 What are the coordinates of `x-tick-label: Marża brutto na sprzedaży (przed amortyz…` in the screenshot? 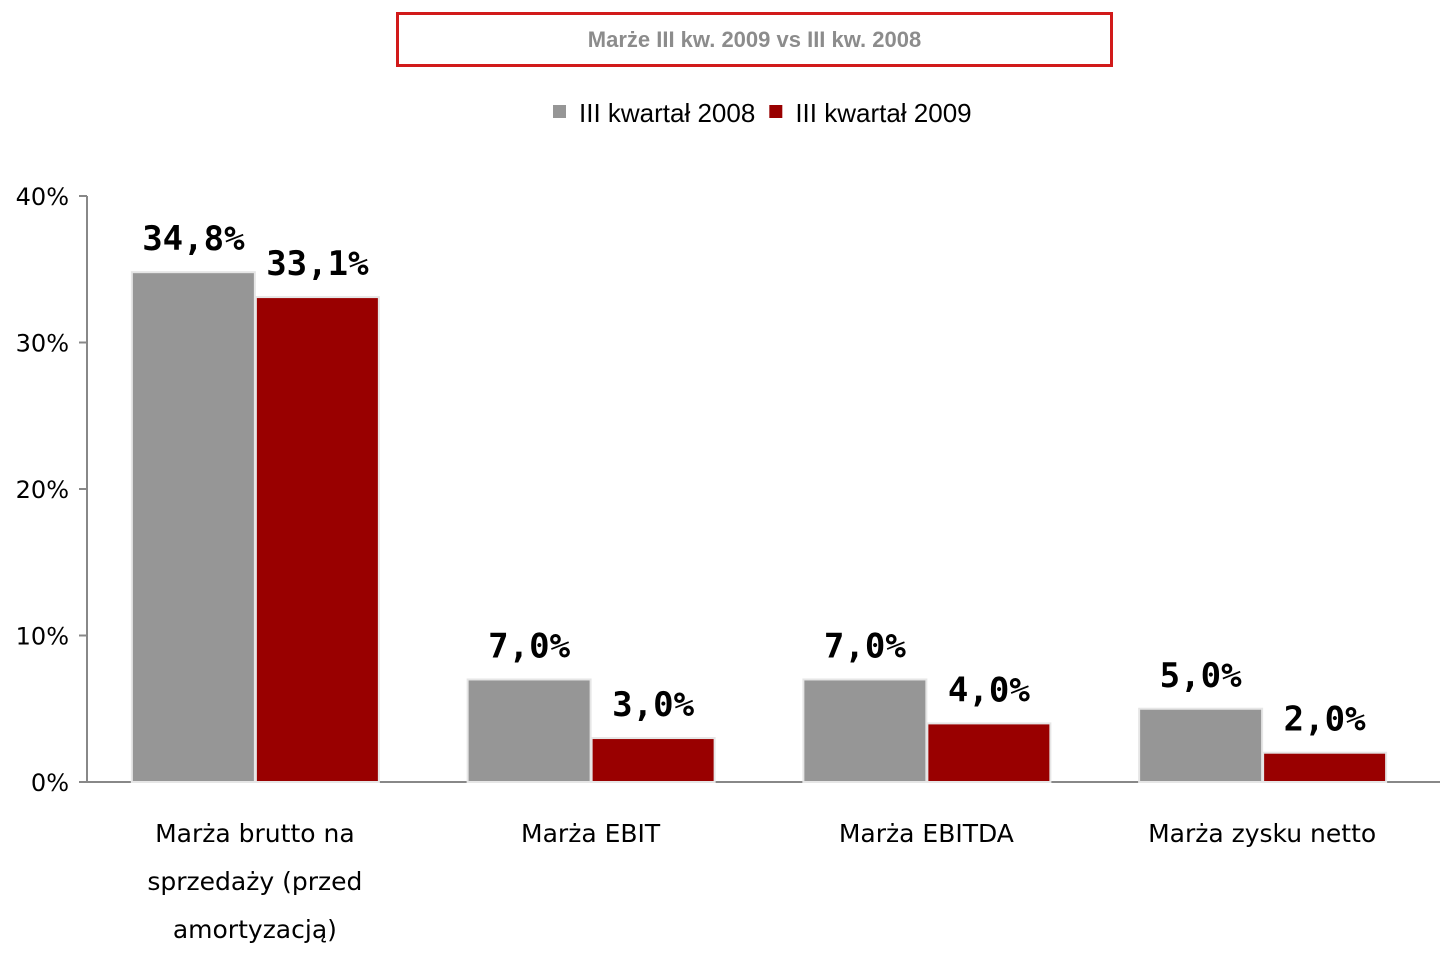 It's located at (255, 881).